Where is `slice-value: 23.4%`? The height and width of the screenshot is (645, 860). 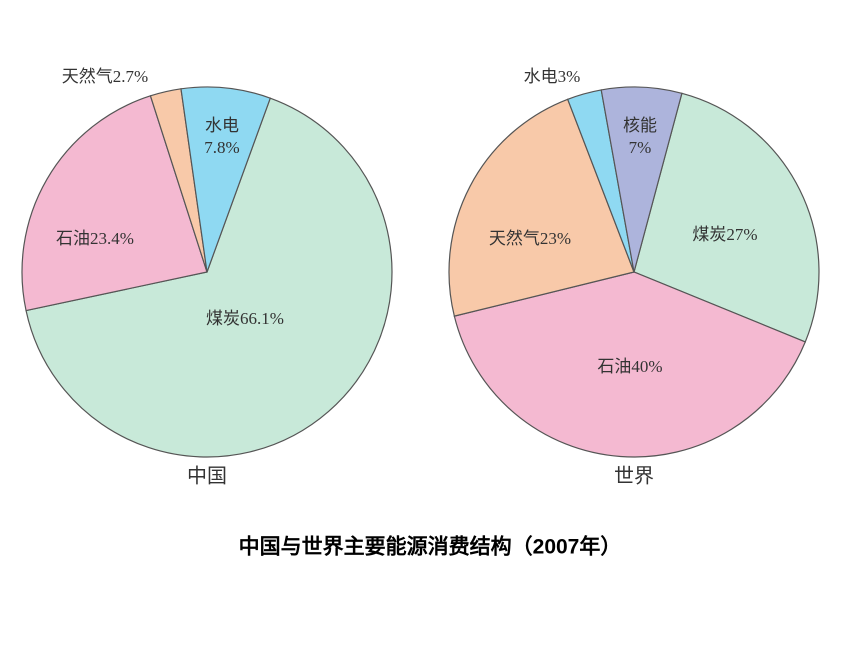 slice-value: 23.4% is located at coordinates (112, 238).